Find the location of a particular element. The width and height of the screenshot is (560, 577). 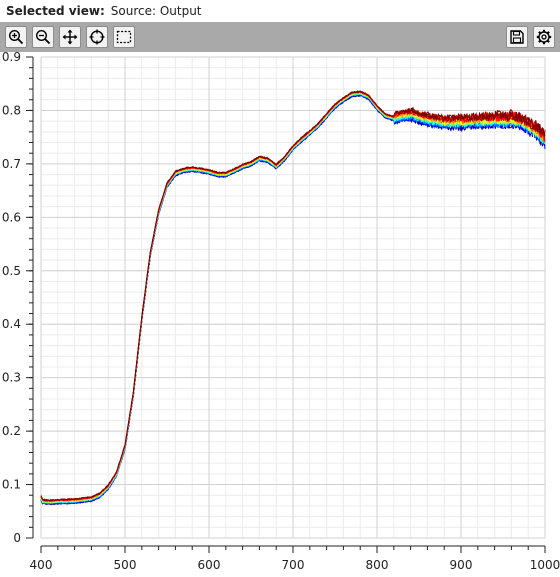

zoom-in-icon is located at coordinates (16, 37).